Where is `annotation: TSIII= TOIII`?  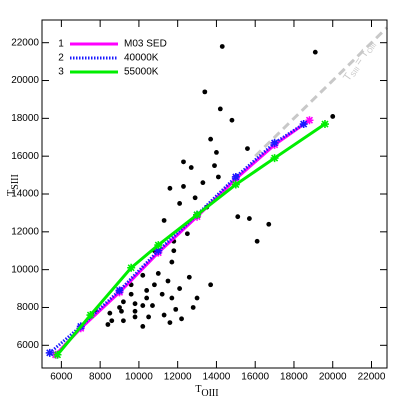 annotation: TSIII= TOIII is located at coordinates (359, 61).